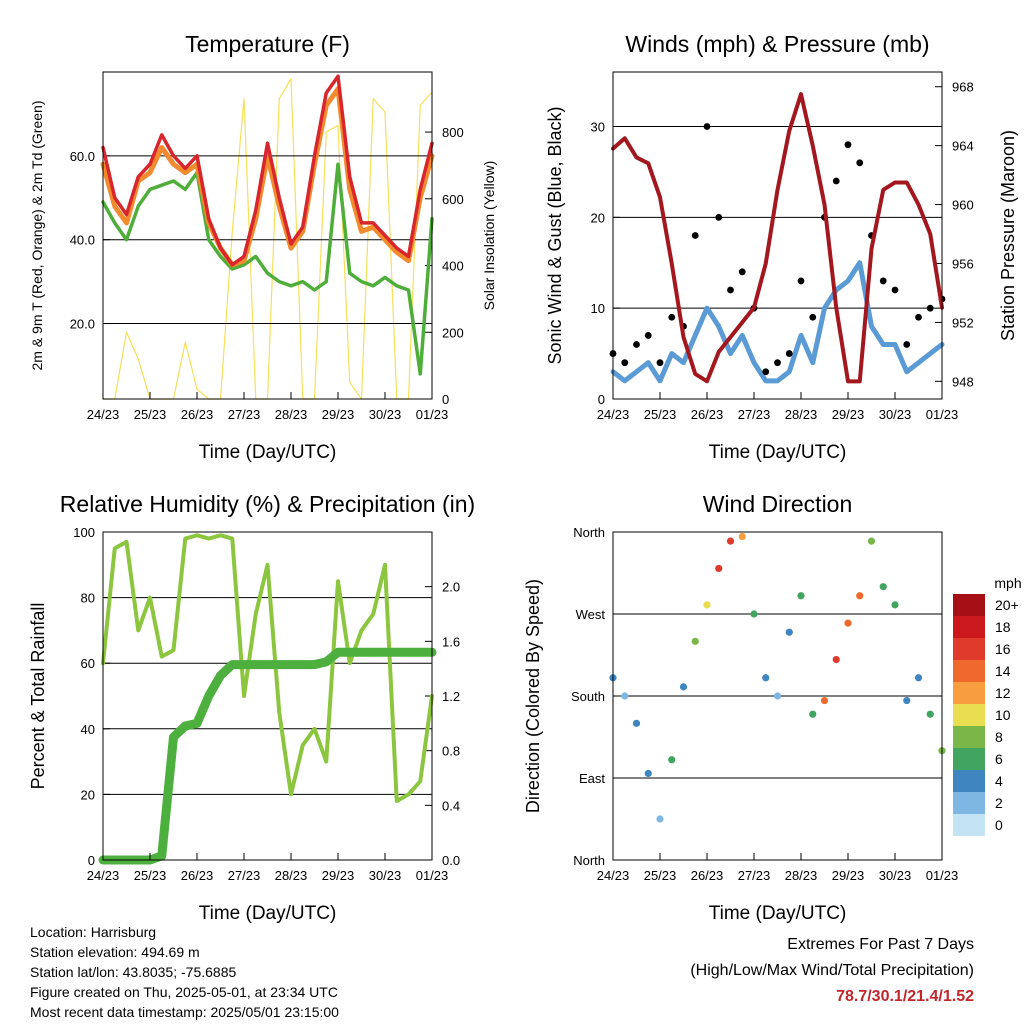 This screenshot has width=1024, height=1024. I want to click on temperature-ytick-right-label: 600, so click(453, 199).